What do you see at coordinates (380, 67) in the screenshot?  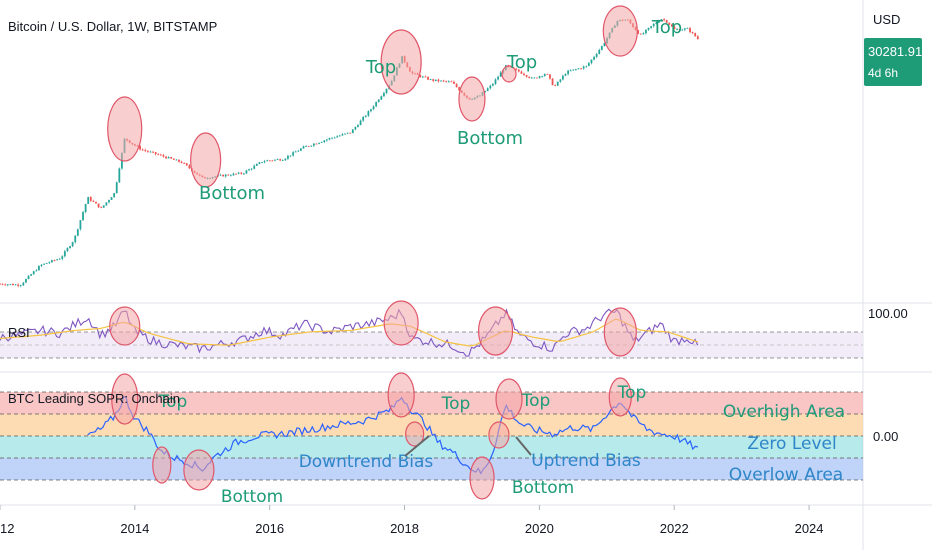 I see `price-label-top-2017: Top` at bounding box center [380, 67].